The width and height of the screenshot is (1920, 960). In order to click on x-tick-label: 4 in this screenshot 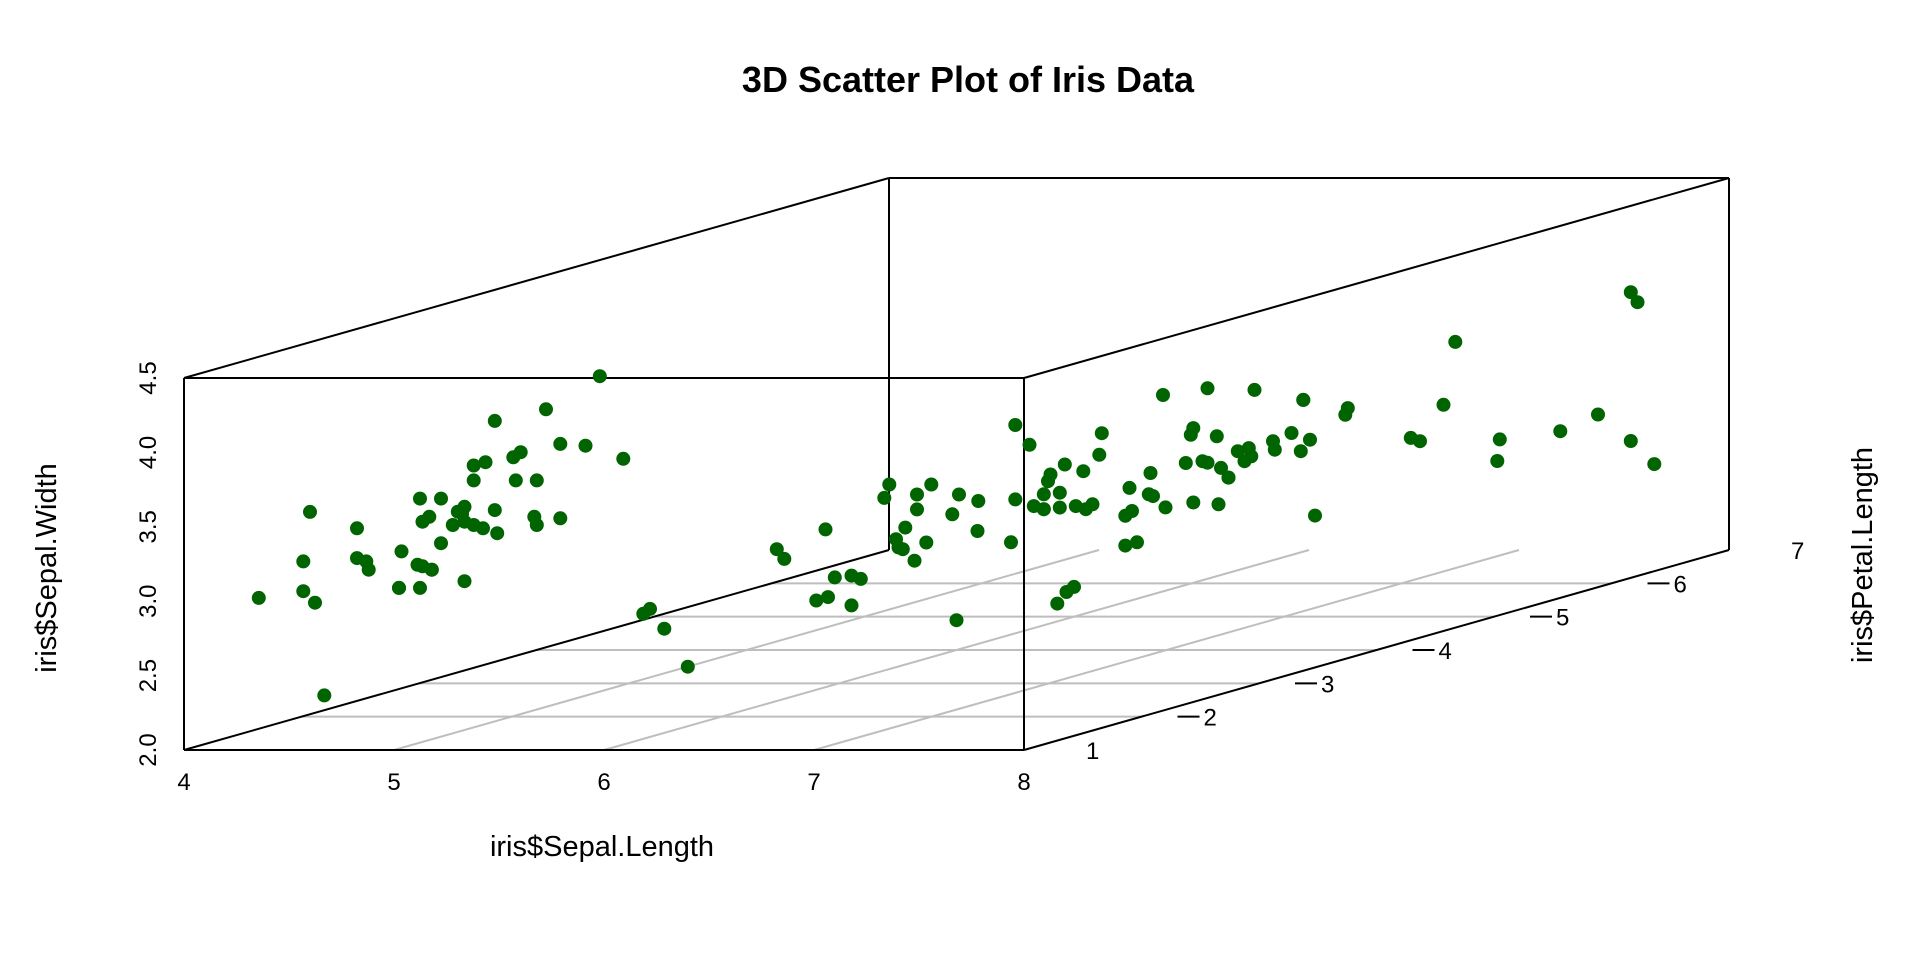, I will do `click(183, 782)`.